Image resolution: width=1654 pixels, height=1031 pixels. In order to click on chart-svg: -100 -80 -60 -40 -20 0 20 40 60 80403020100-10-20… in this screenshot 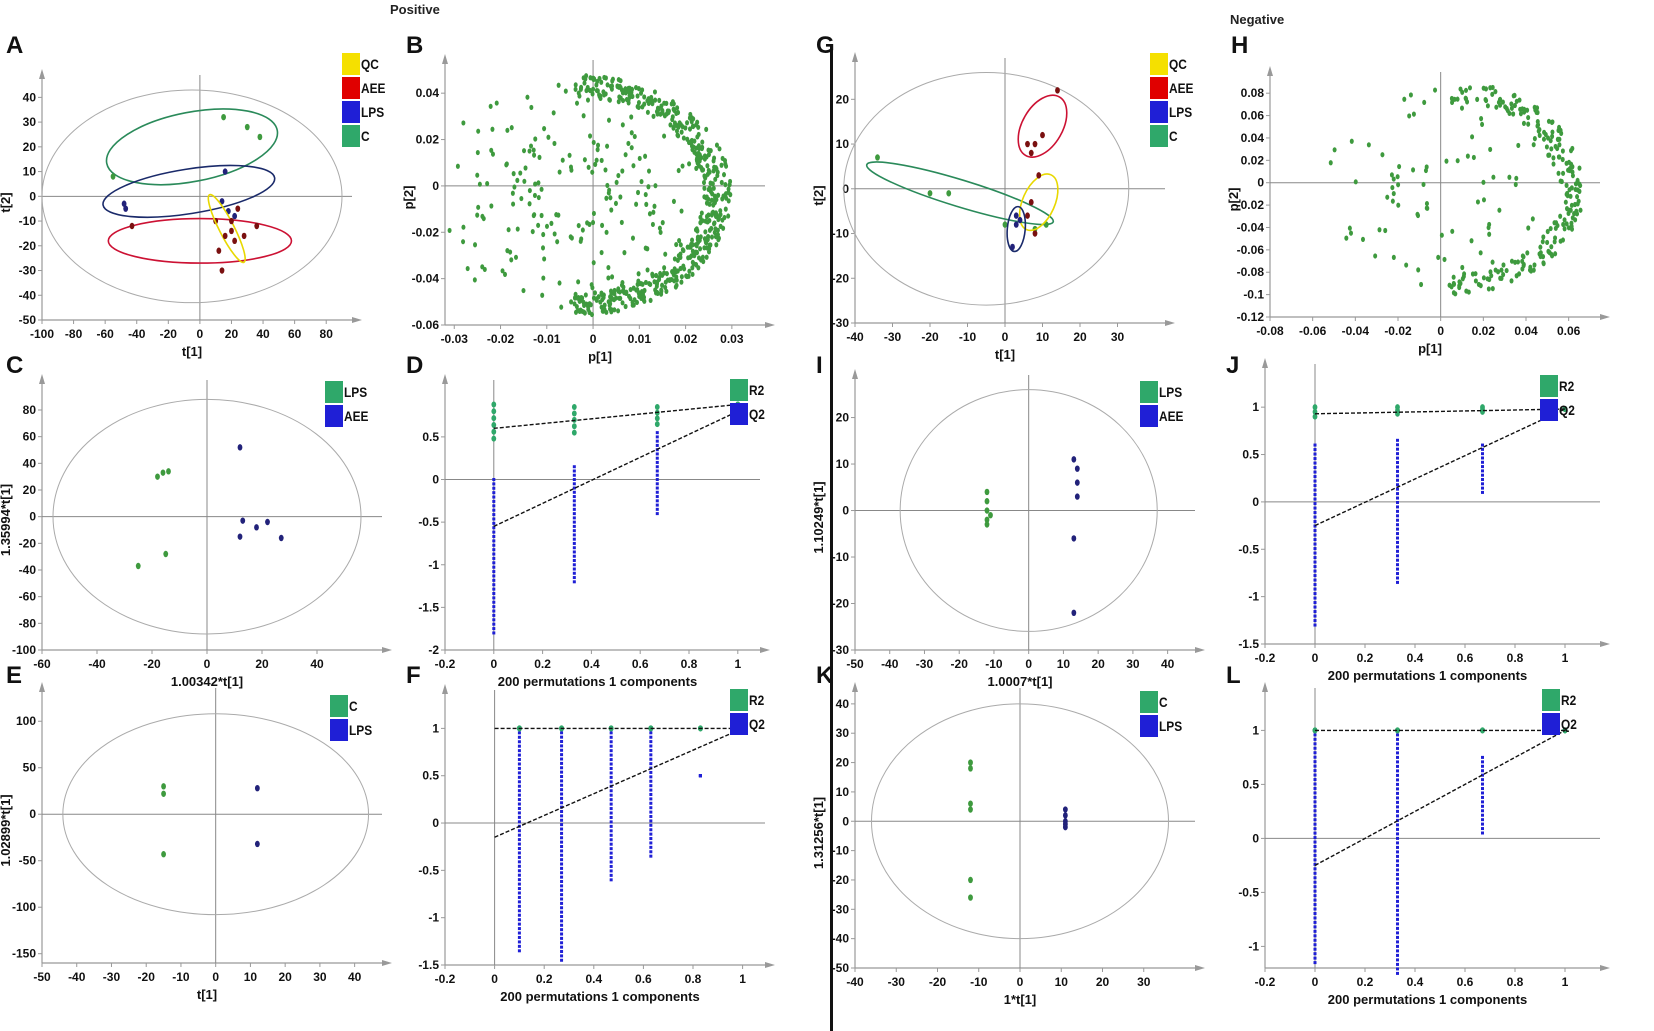, I will do `click(181, 214)`.